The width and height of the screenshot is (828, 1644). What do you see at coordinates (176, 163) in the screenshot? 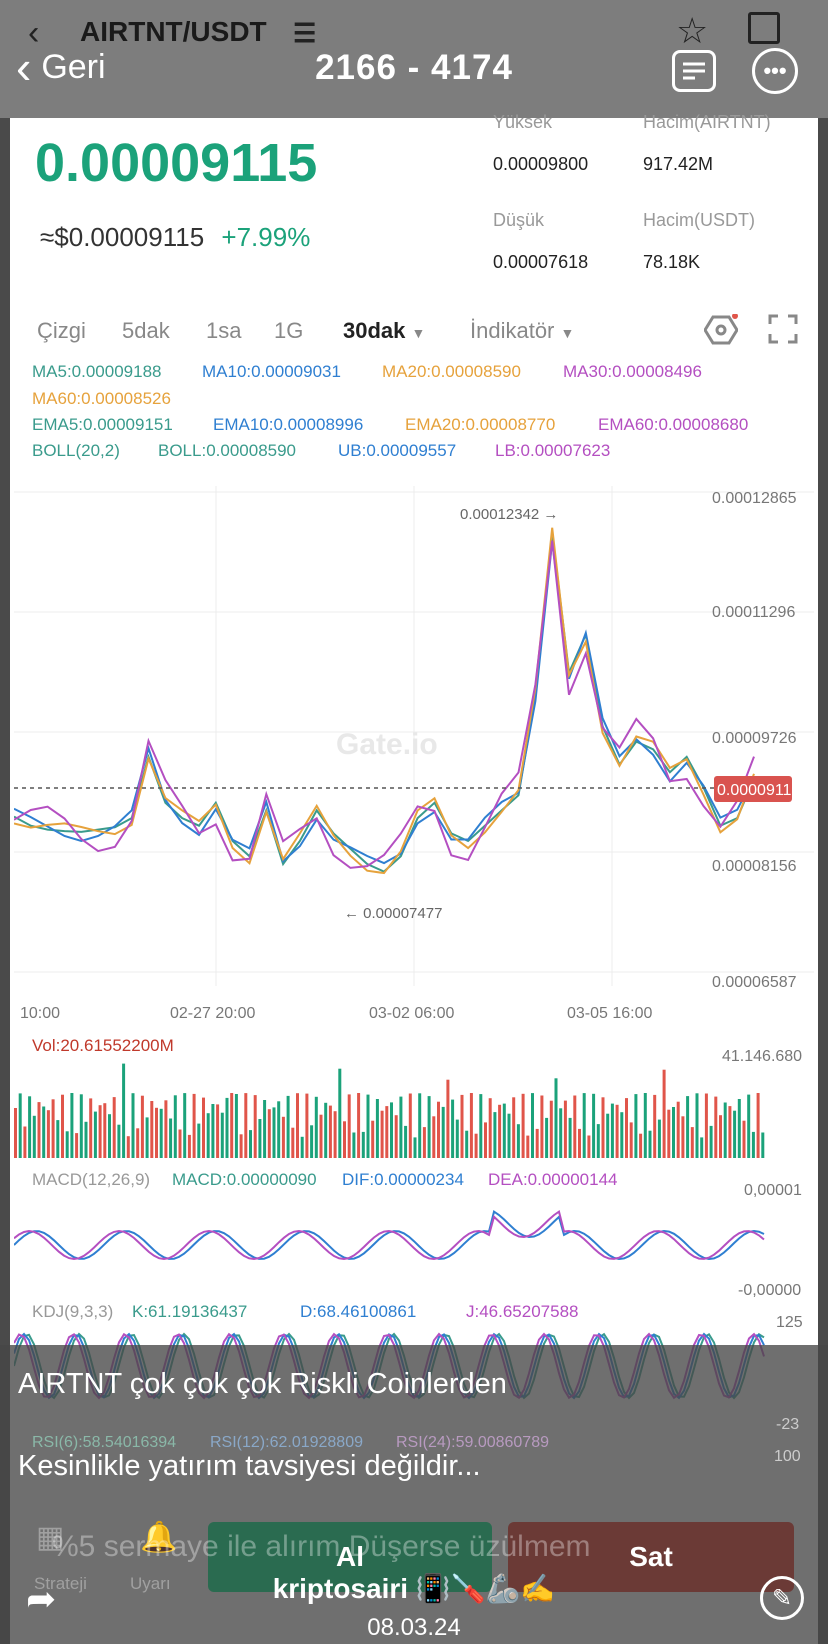
I see `last-price: 0.00009115` at bounding box center [176, 163].